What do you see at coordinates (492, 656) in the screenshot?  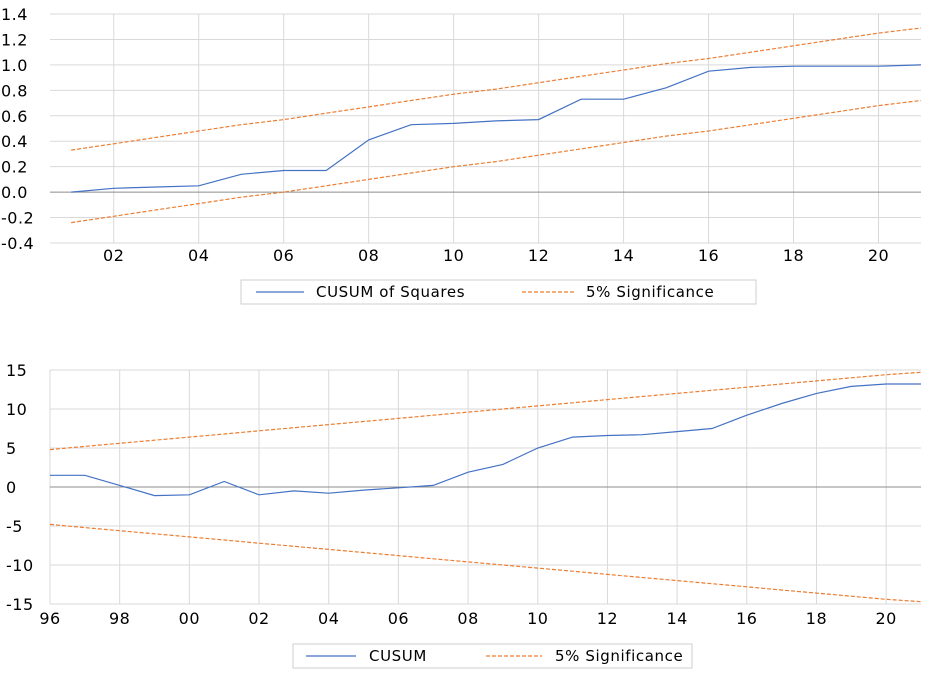 I see `legend: CUSUM 5% Significance` at bounding box center [492, 656].